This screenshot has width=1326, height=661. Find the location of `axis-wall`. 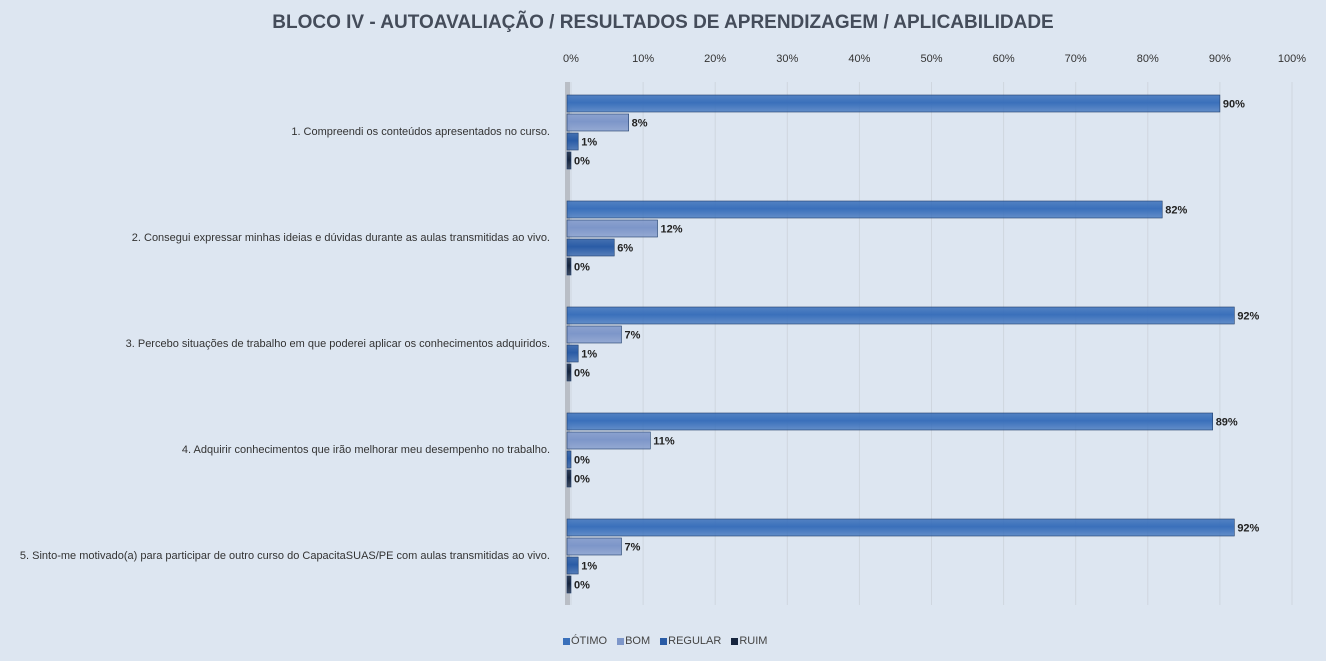

axis-wall is located at coordinates (567, 343).